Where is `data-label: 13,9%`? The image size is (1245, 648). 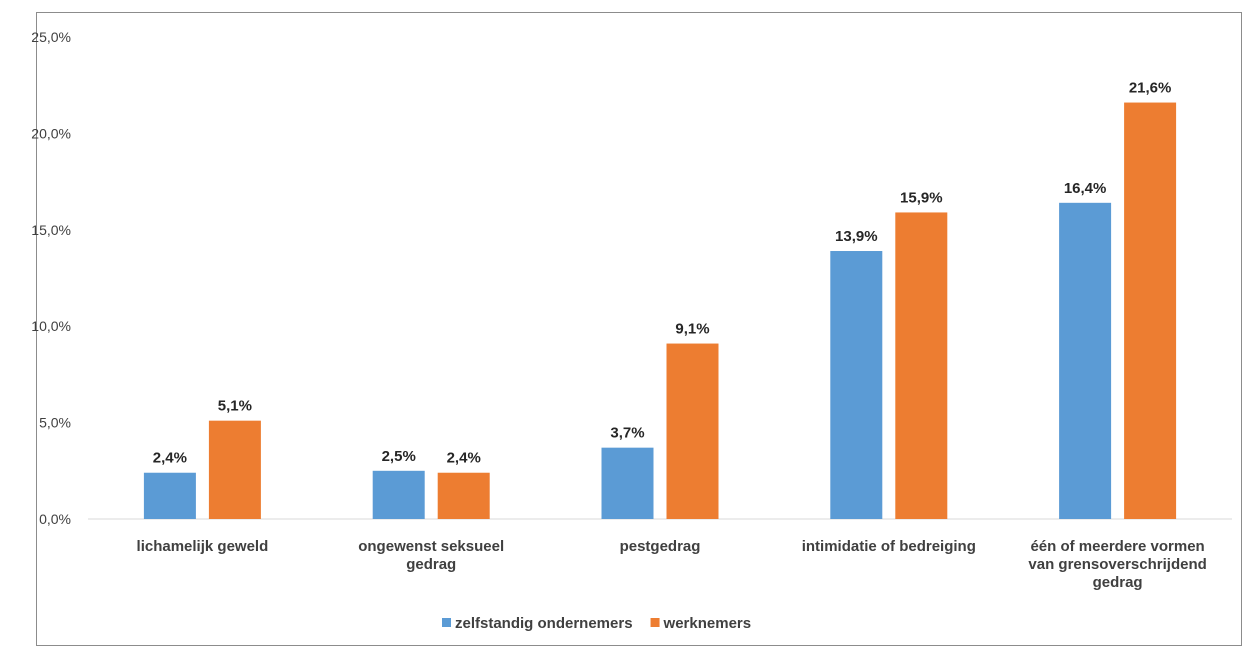 data-label: 13,9% is located at coordinates (856, 236).